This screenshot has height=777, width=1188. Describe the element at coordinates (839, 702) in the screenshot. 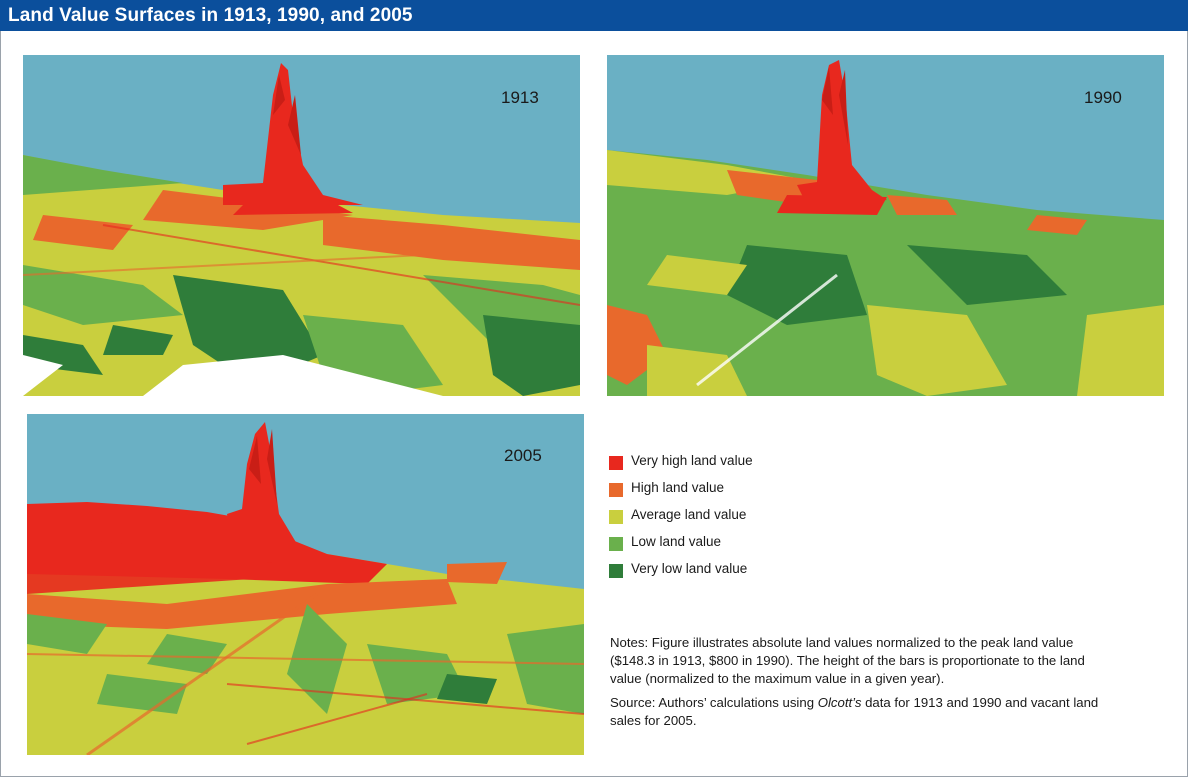

I see `source-italic: Olcott’s` at that location.